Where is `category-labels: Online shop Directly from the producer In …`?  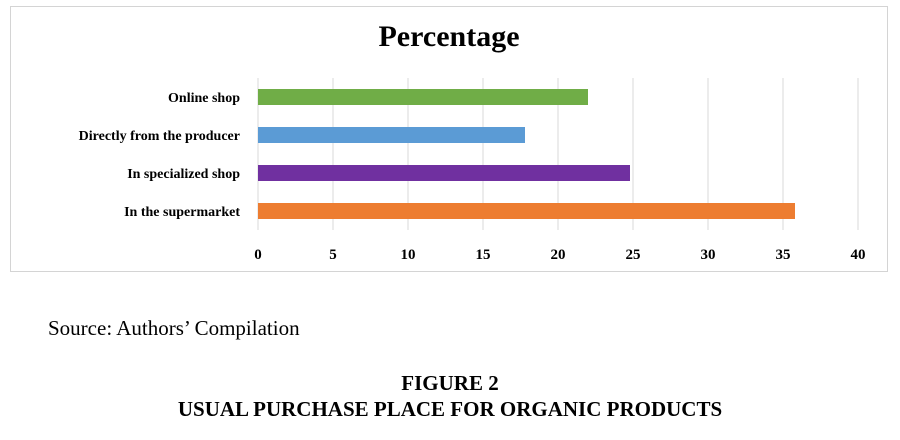
category-labels: Online shop Directly from the producer In … is located at coordinates (160, 155).